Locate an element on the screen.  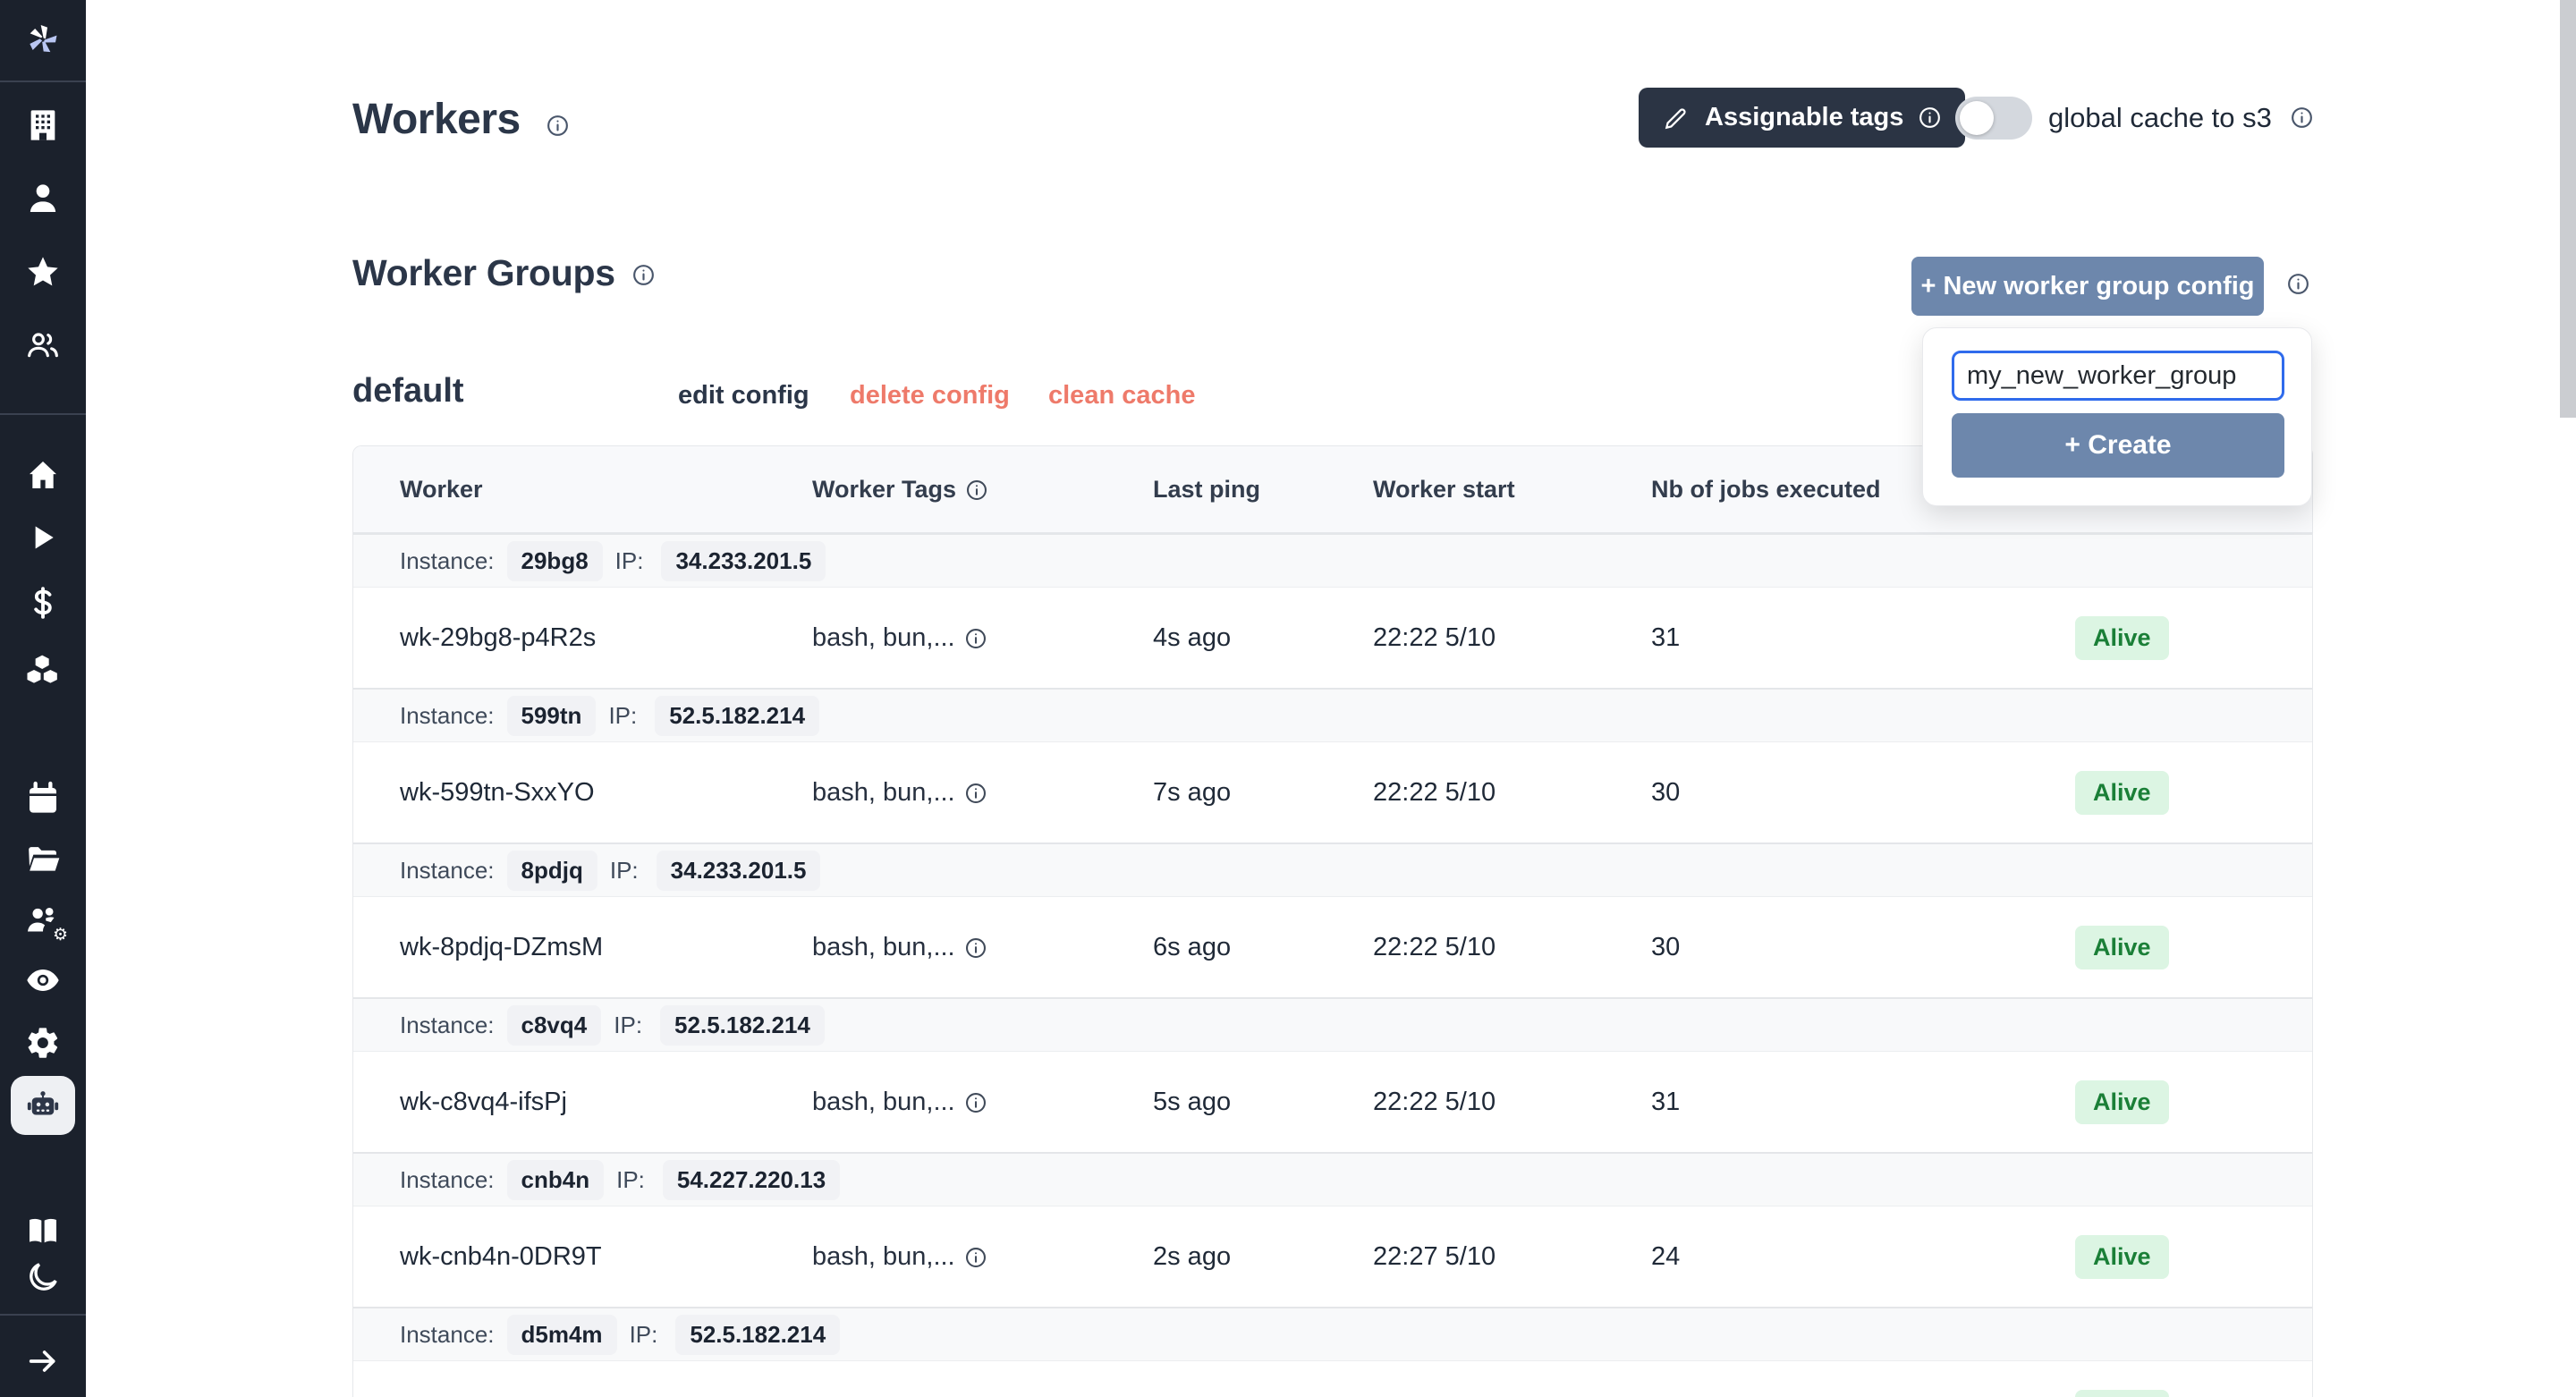
instance-id-badge: 599tn is located at coordinates (551, 715).